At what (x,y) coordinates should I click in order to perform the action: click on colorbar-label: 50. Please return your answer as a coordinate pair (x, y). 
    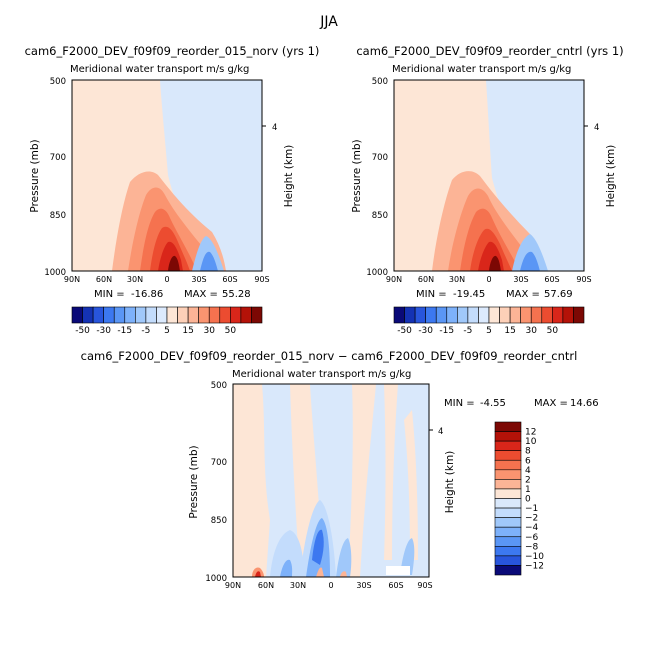
    Looking at the image, I should click on (553, 331).